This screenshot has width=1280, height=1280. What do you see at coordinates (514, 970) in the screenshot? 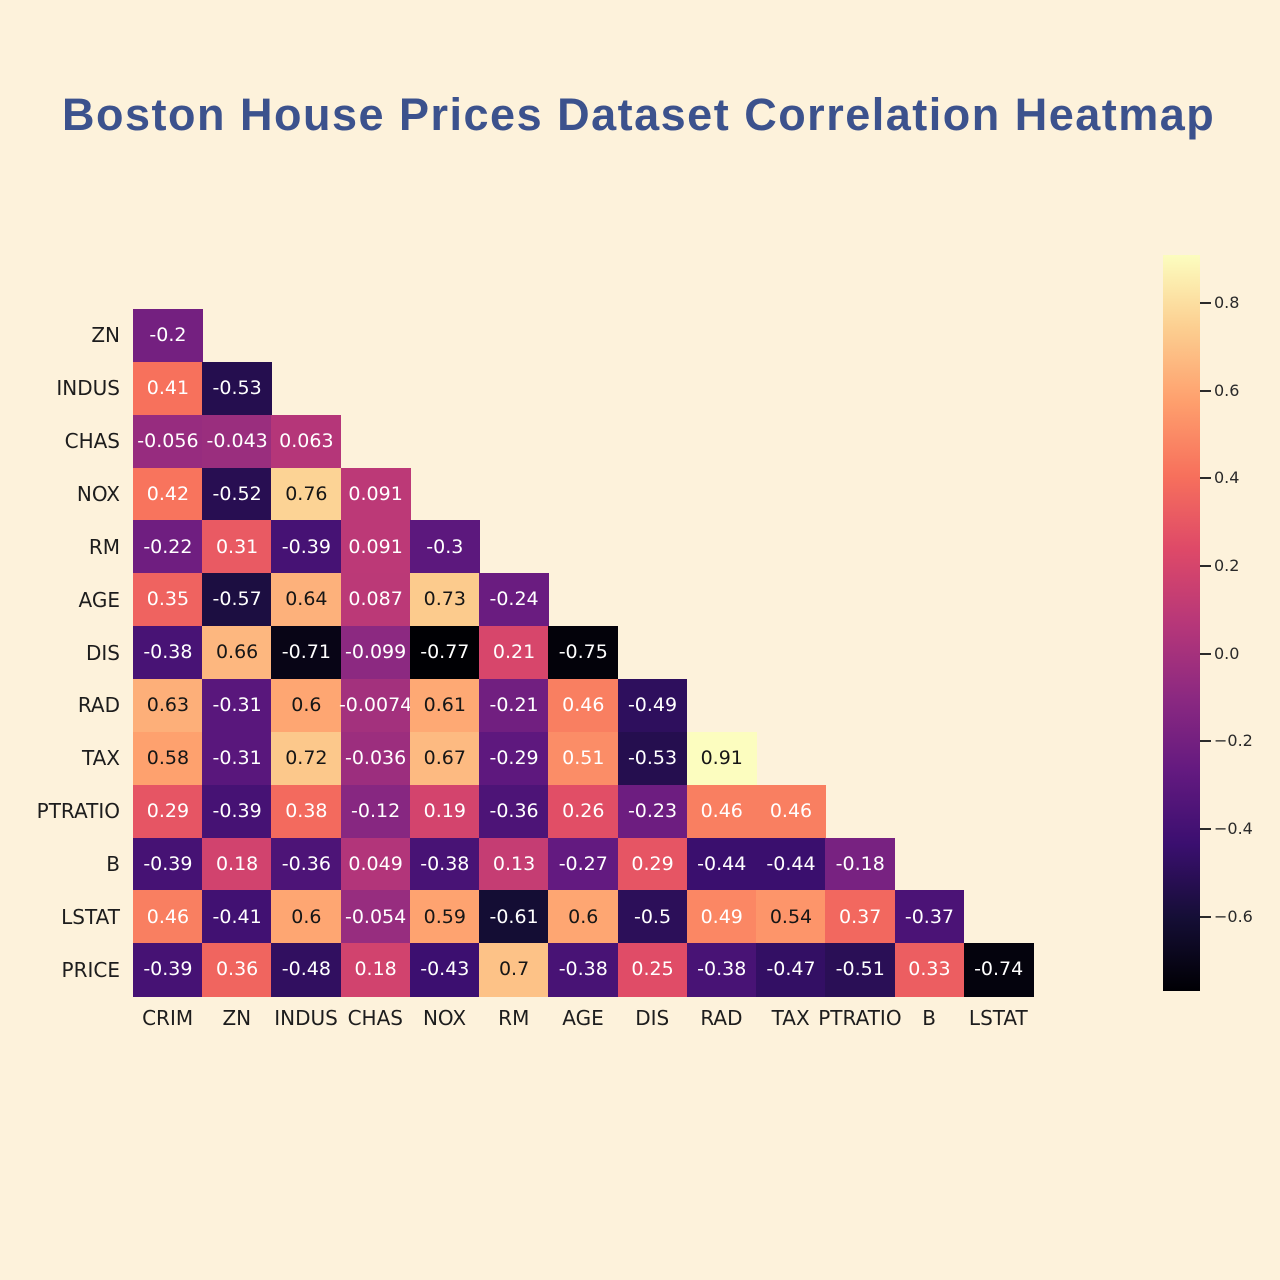
I see `heatmap-cell: 0.7` at bounding box center [514, 970].